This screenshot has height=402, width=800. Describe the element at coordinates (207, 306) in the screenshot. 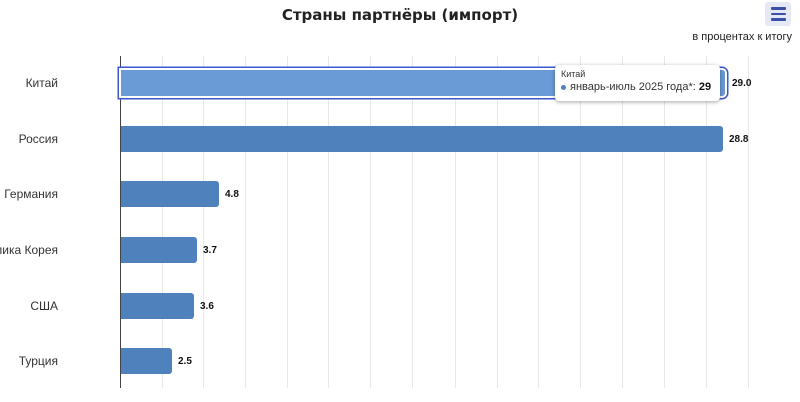

I see `data-label: 3.6` at that location.